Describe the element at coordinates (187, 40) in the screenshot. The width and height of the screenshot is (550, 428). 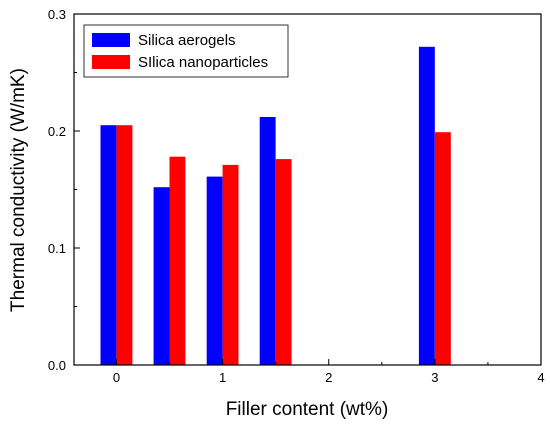
I see `legend-label-silica-aerogels: Silica aerogels` at that location.